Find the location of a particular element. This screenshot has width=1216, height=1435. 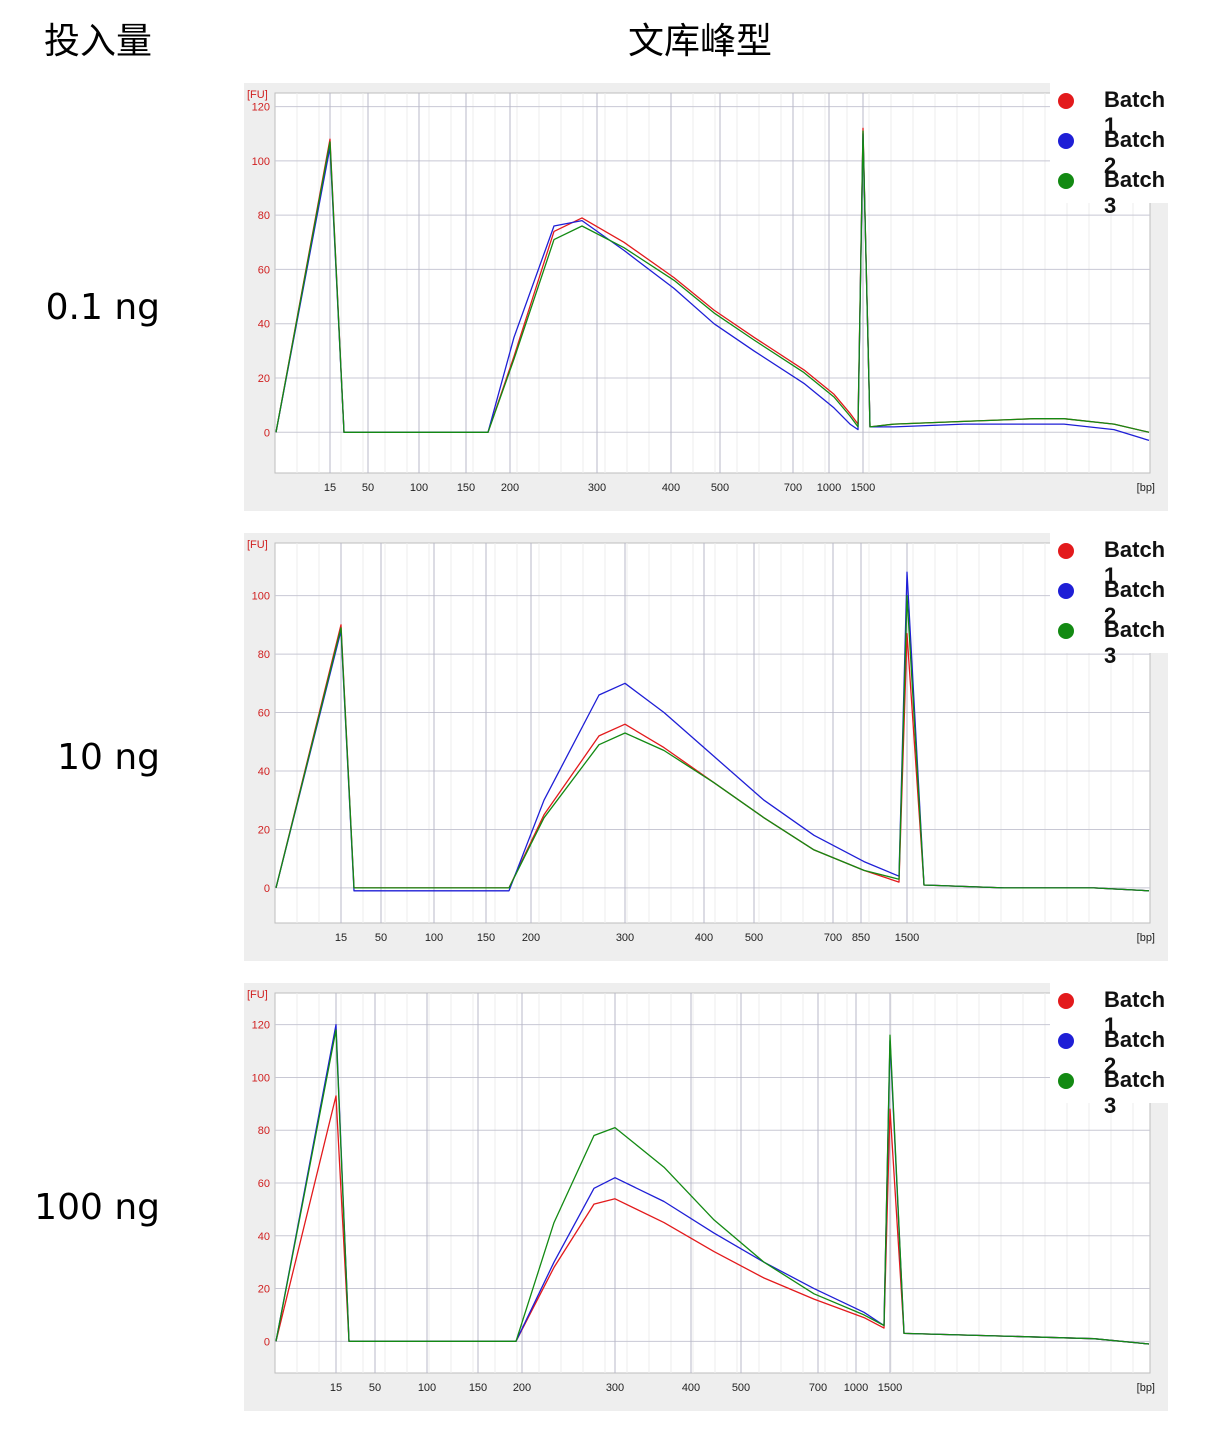

chart-legend-0: Batch 1 Batch 2 Batch 3 is located at coordinates (1109, 150).